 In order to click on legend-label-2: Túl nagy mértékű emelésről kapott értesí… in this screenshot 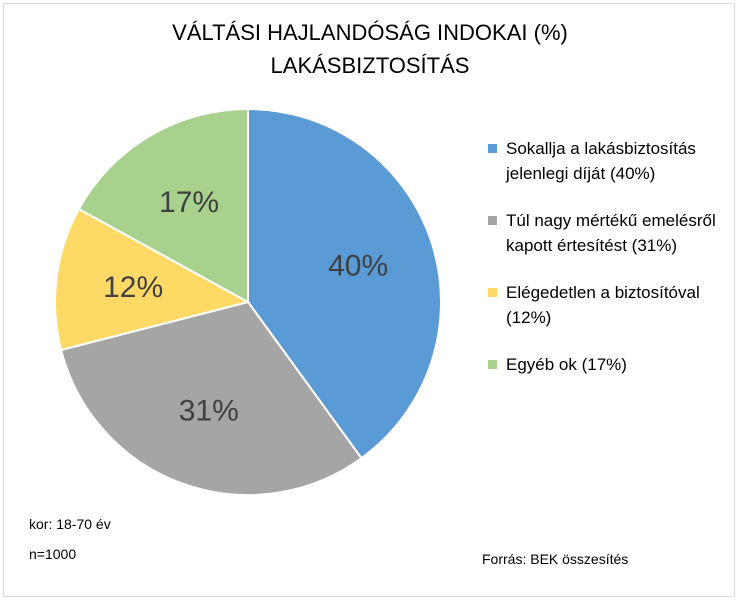, I will do `click(611, 233)`.